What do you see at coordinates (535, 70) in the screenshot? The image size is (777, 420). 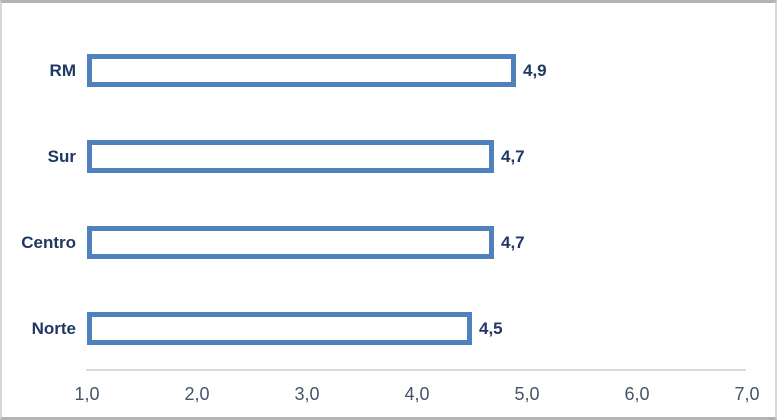 I see `value-label: 4,9` at bounding box center [535, 70].